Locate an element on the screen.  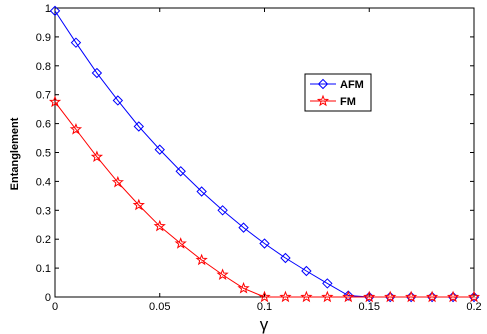
x-tick-label: 0.05 is located at coordinates (159, 307).